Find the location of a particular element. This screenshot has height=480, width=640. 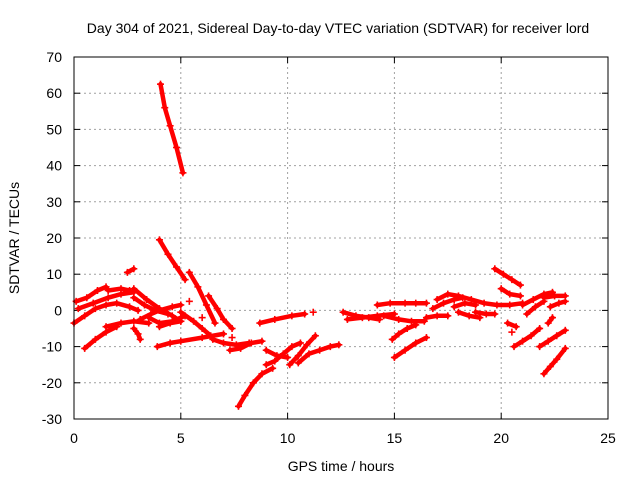

y-tick-label: 10 is located at coordinates (54, 274).